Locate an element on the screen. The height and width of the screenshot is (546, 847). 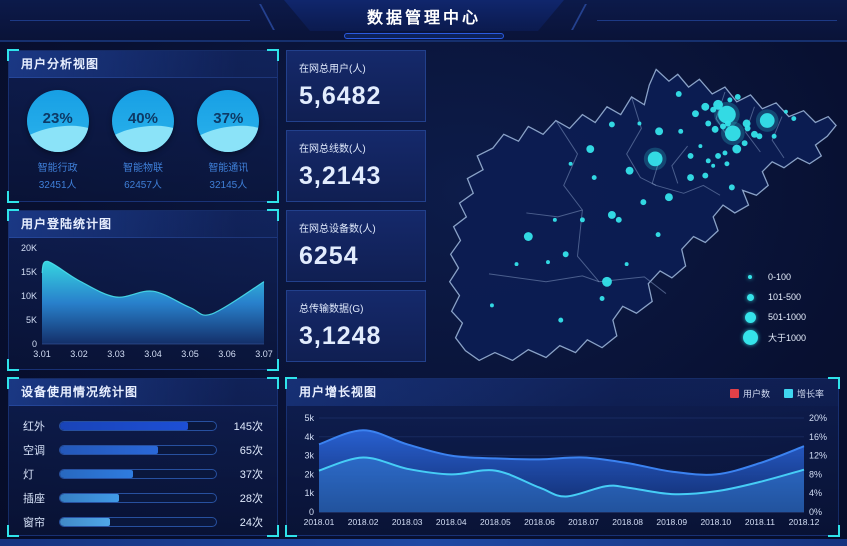
stat-card-total-data: 总传输数据(G) 3,1248 is located at coordinates (356, 326).